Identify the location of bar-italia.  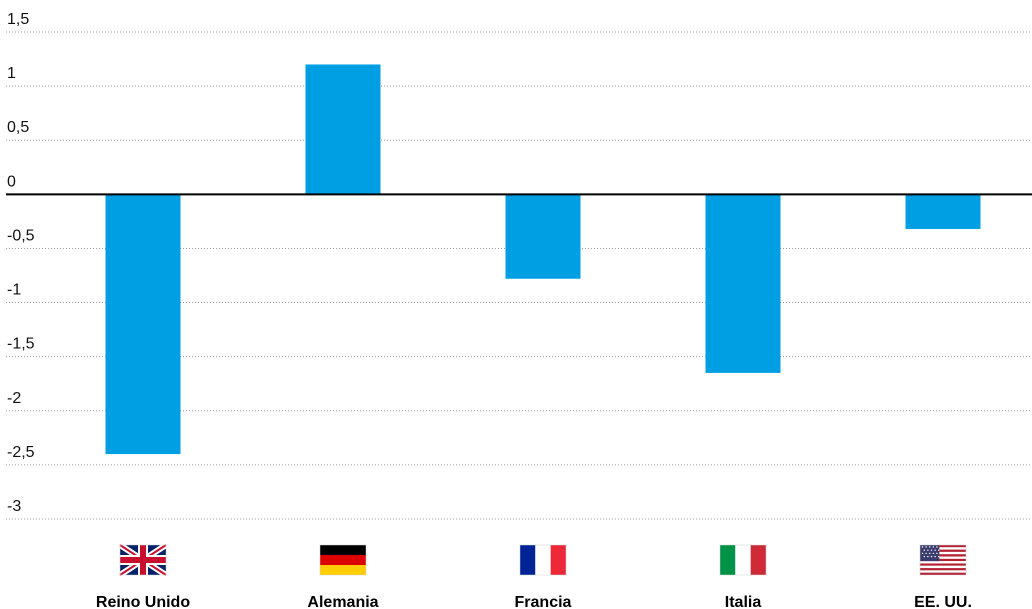
(743, 283).